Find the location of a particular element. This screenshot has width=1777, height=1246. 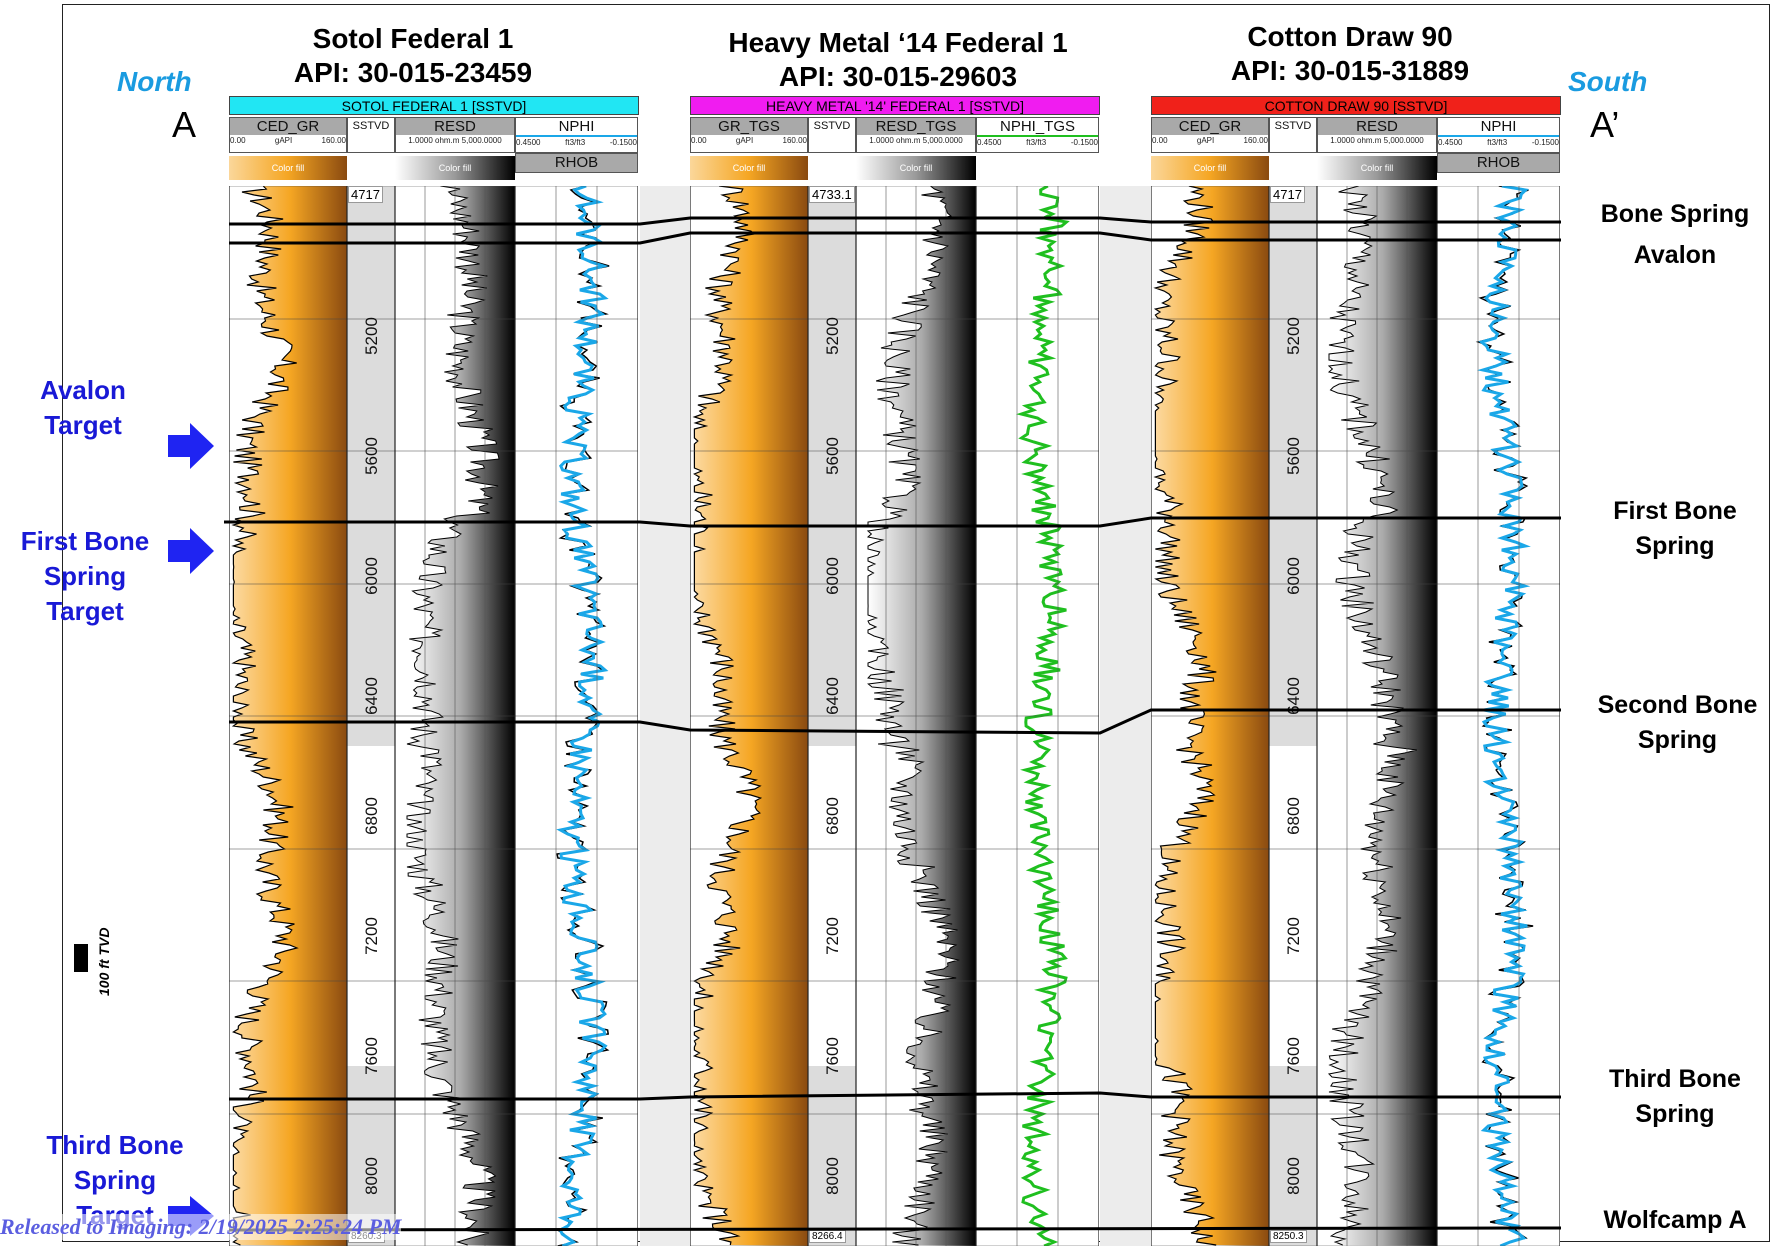

formation-third-bone-spring: Third Bone Spring is located at coordinates (1675, 1096).